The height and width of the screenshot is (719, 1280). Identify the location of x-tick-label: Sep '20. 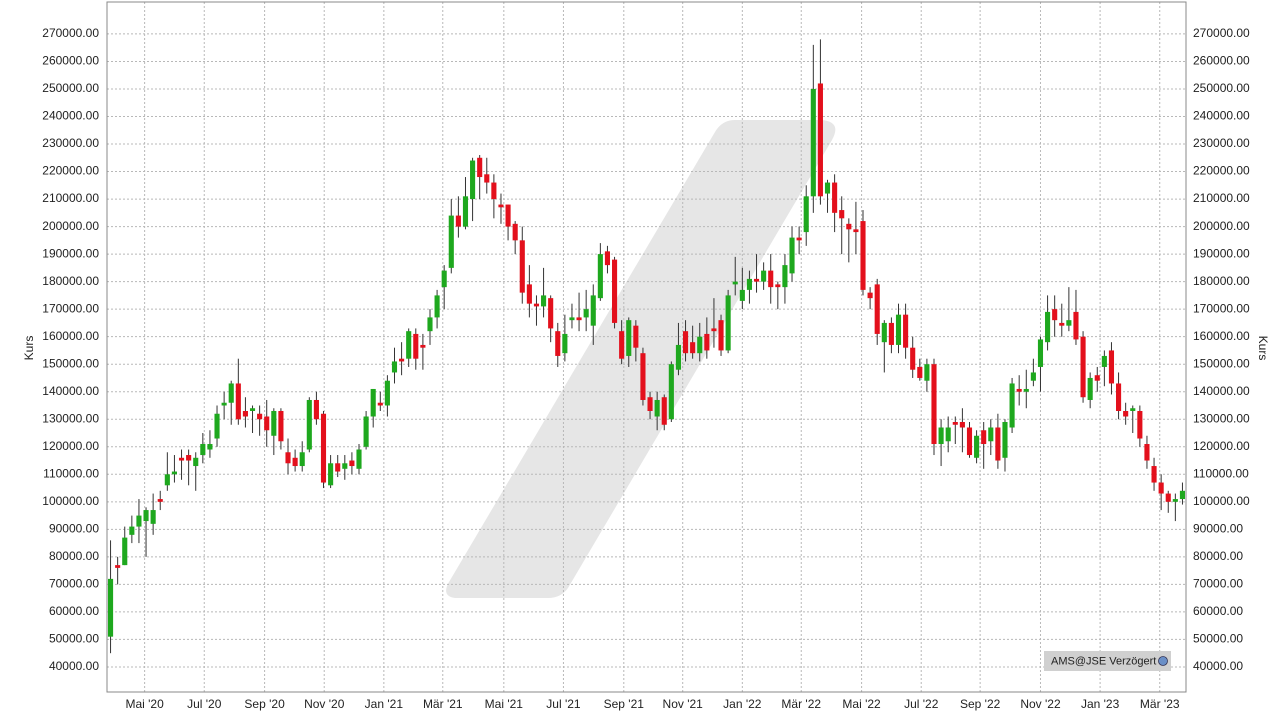
(264, 704).